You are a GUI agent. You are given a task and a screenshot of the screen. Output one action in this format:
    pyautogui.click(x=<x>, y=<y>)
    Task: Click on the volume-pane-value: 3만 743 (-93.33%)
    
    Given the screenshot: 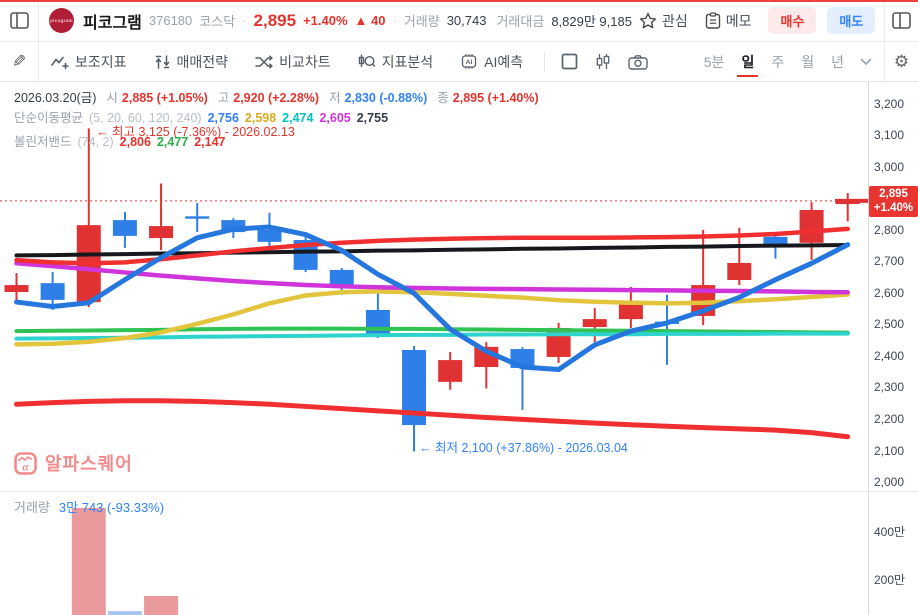 What is the action you would take?
    pyautogui.click(x=111, y=507)
    